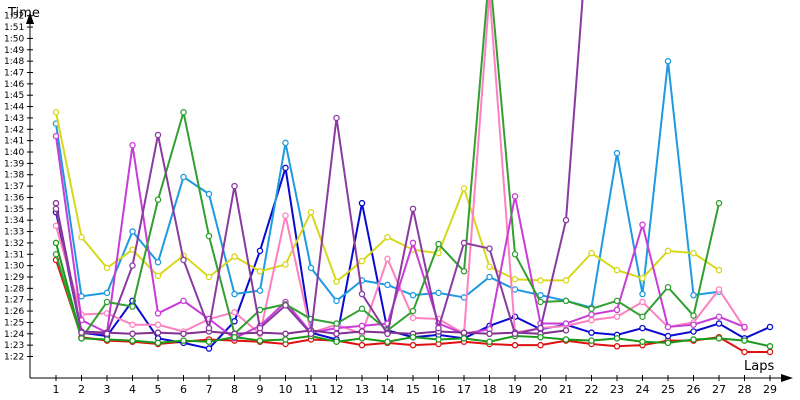  Describe the element at coordinates (183, 389) in the screenshot. I see `x-tick-label: 6` at that location.